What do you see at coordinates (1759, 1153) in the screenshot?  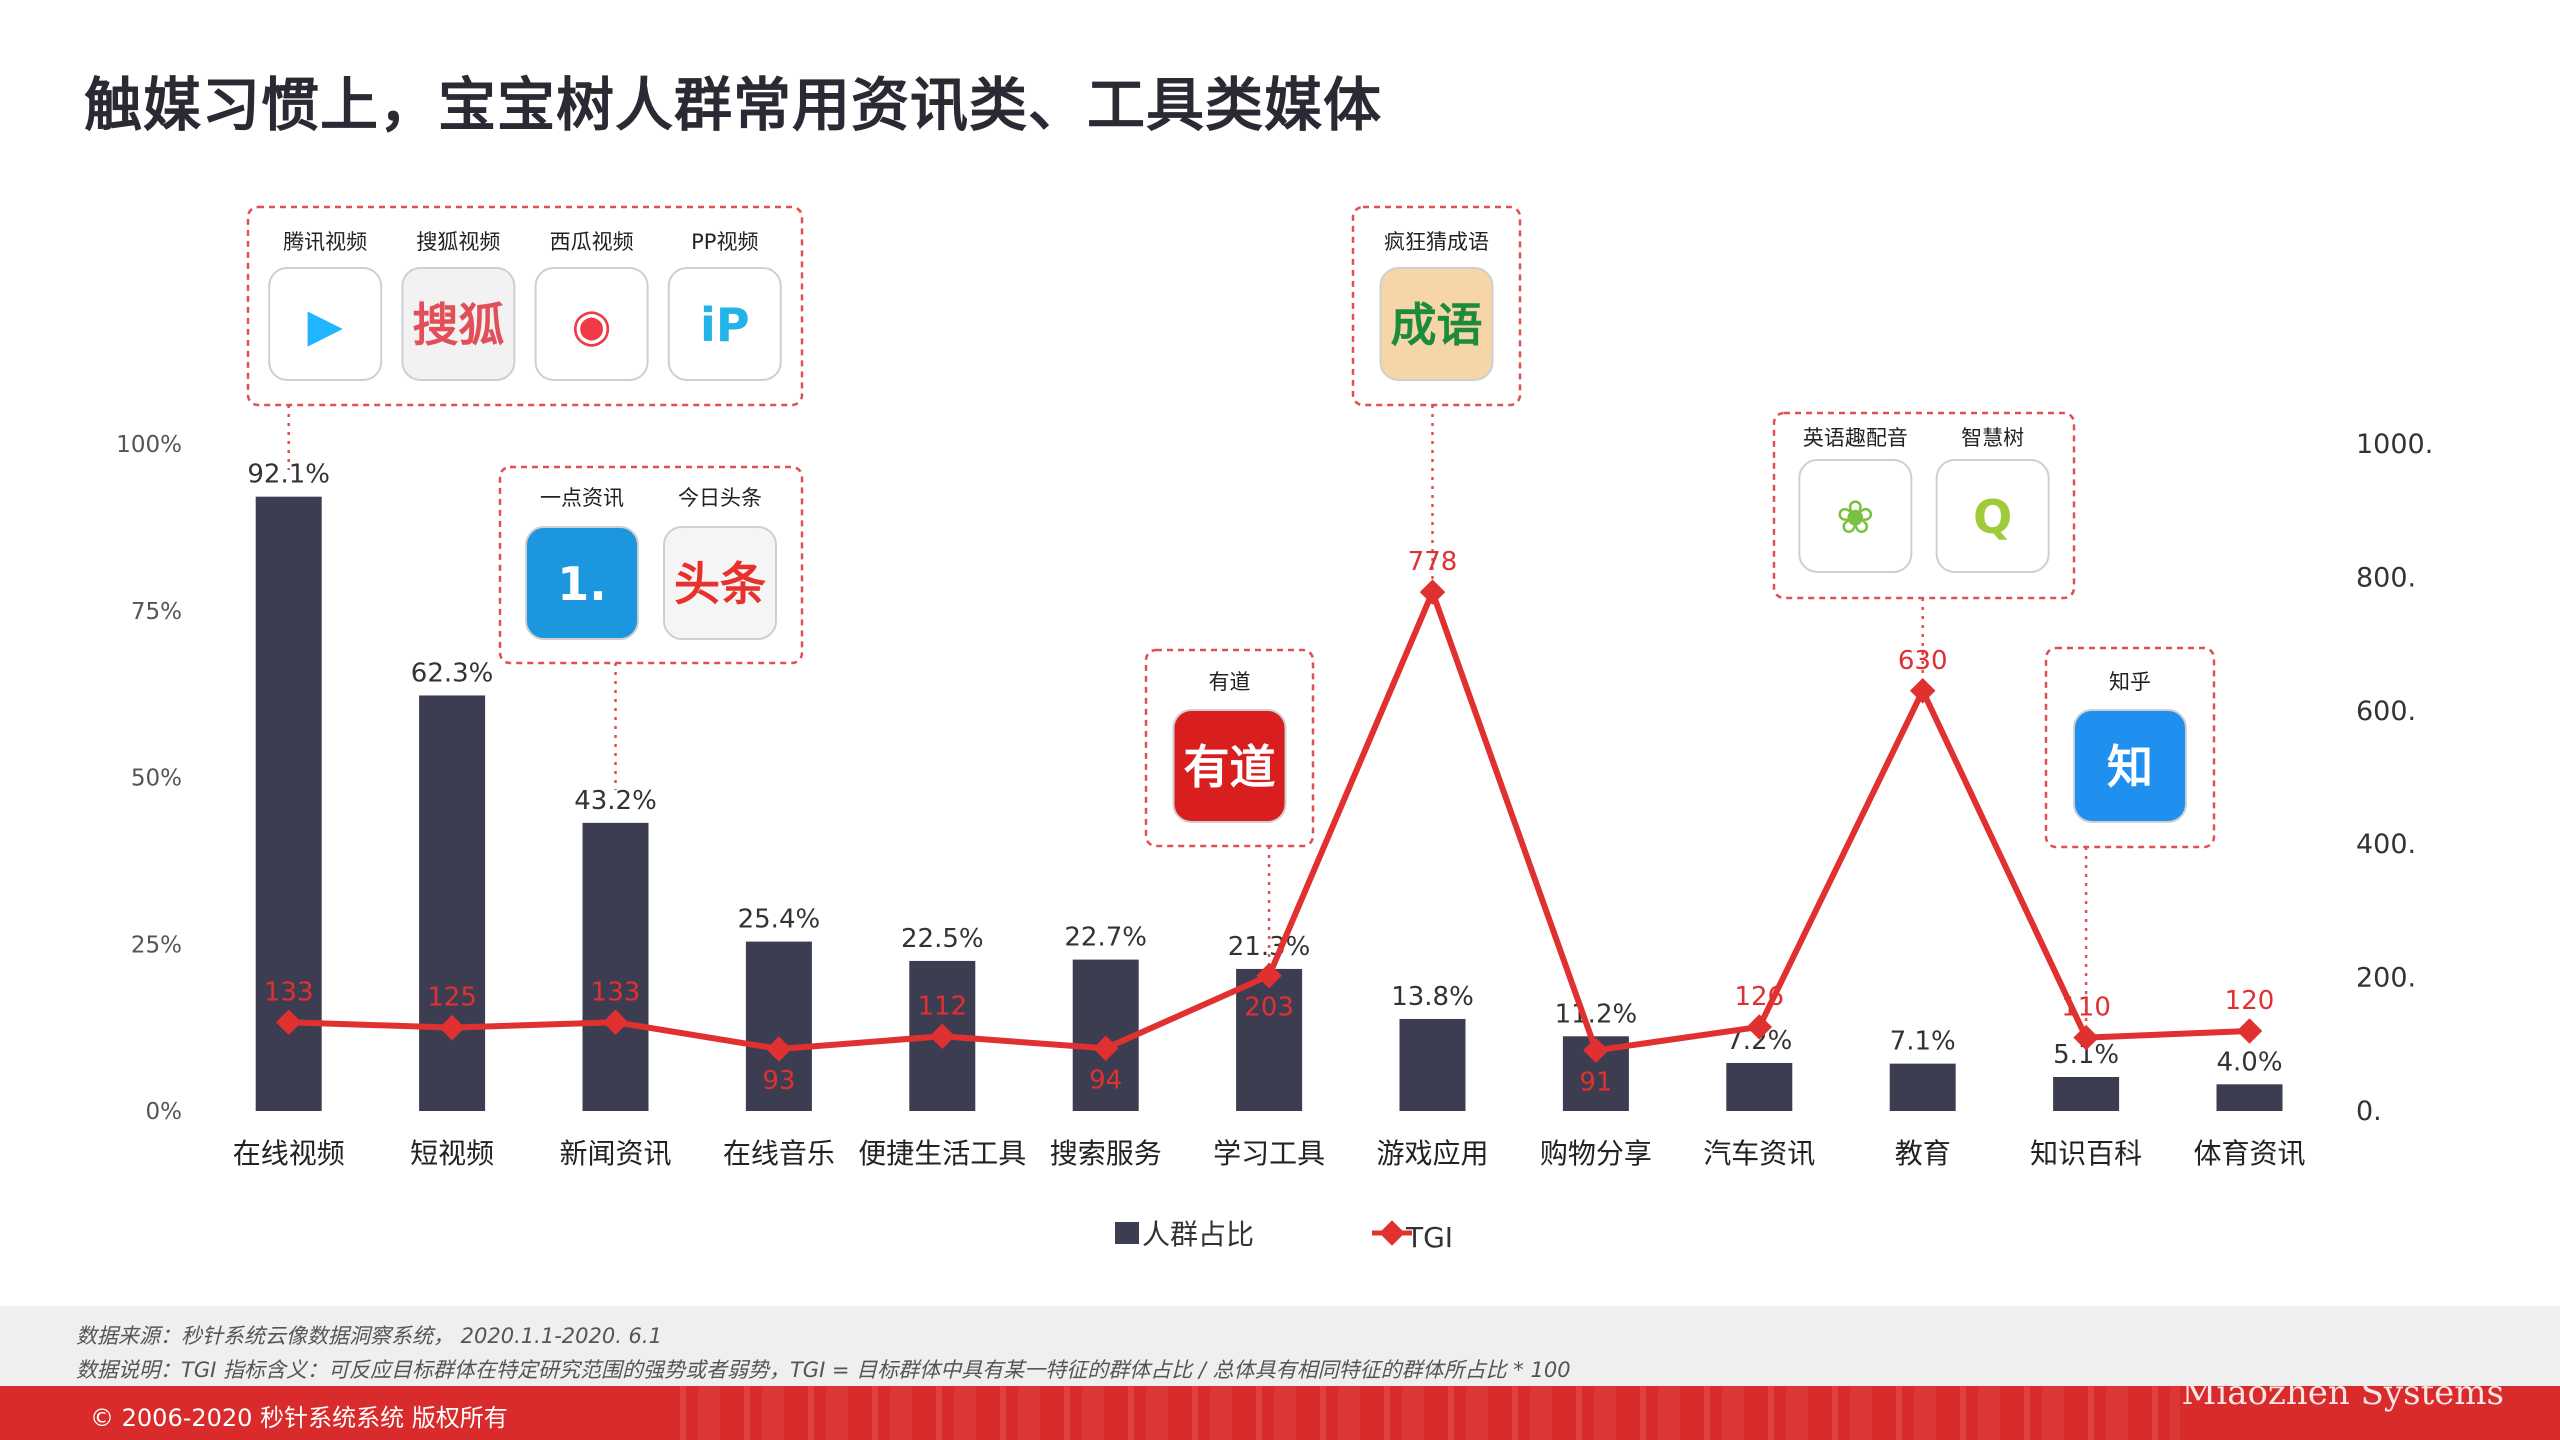 I see `x-tick-label: 汽车资讯` at bounding box center [1759, 1153].